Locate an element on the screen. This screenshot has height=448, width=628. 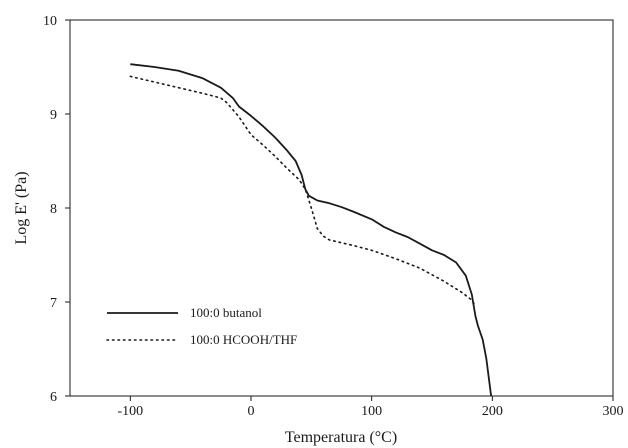
legend-label-hcooh-thf: 100:0 HCOOH/THF is located at coordinates (243, 339).